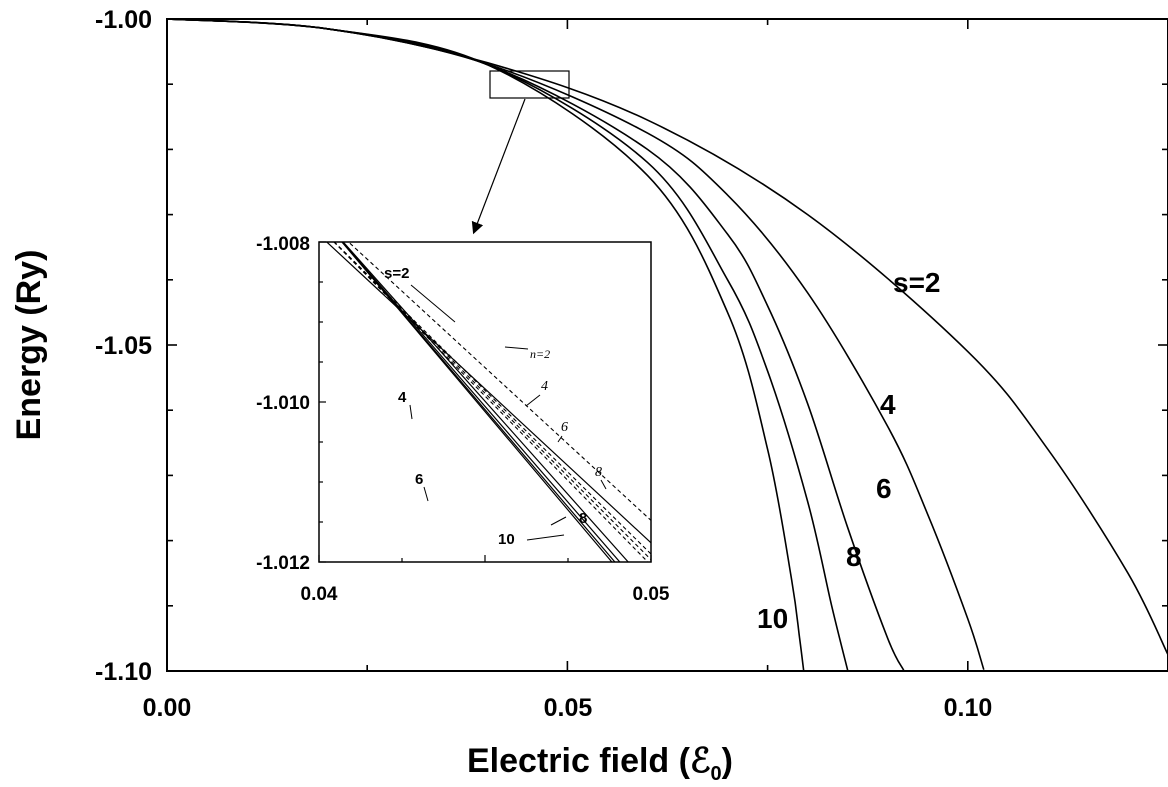  Describe the element at coordinates (583, 518) in the screenshot. I see `inset-solid-label: 8` at that location.